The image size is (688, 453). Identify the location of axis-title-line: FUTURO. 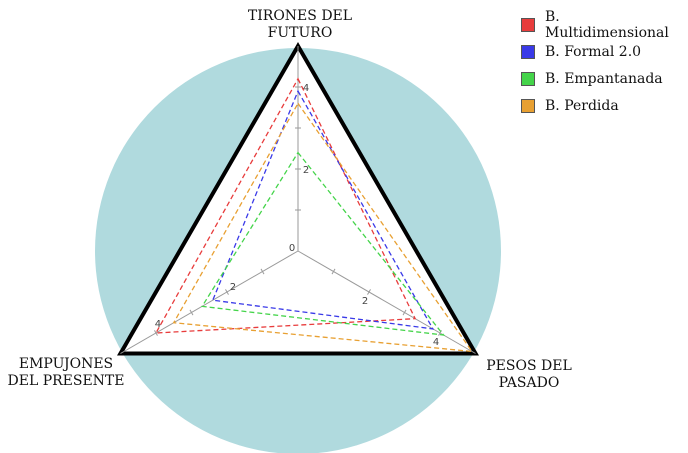
(300, 33).